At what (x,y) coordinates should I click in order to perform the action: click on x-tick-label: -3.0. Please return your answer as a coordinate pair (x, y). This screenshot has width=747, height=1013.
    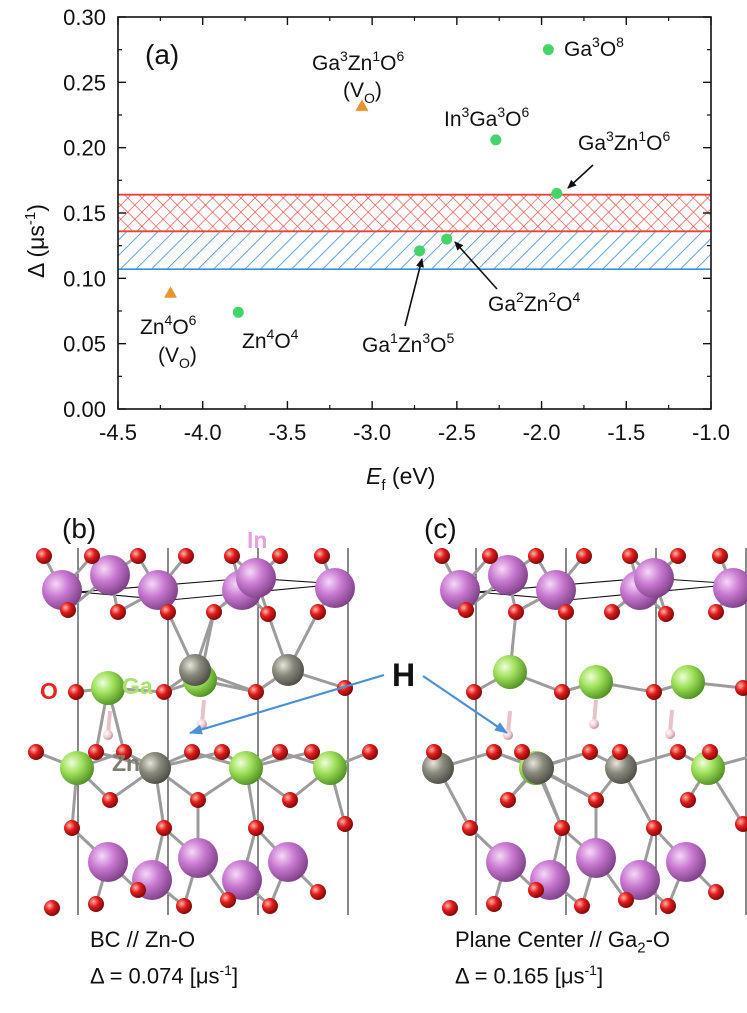
    Looking at the image, I should click on (372, 432).